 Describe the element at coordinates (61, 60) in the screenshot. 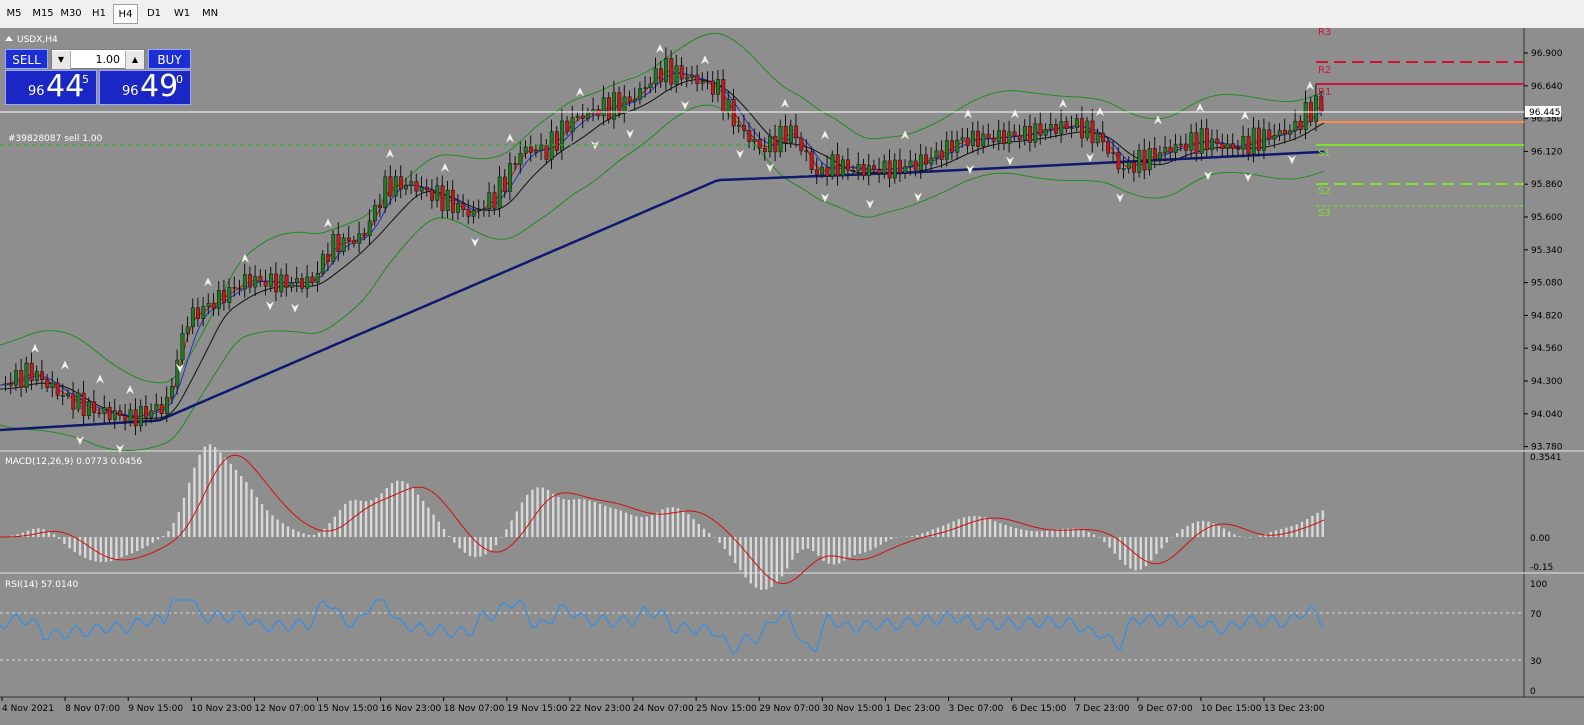

I see `lot-decrease-icon: ▼` at that location.